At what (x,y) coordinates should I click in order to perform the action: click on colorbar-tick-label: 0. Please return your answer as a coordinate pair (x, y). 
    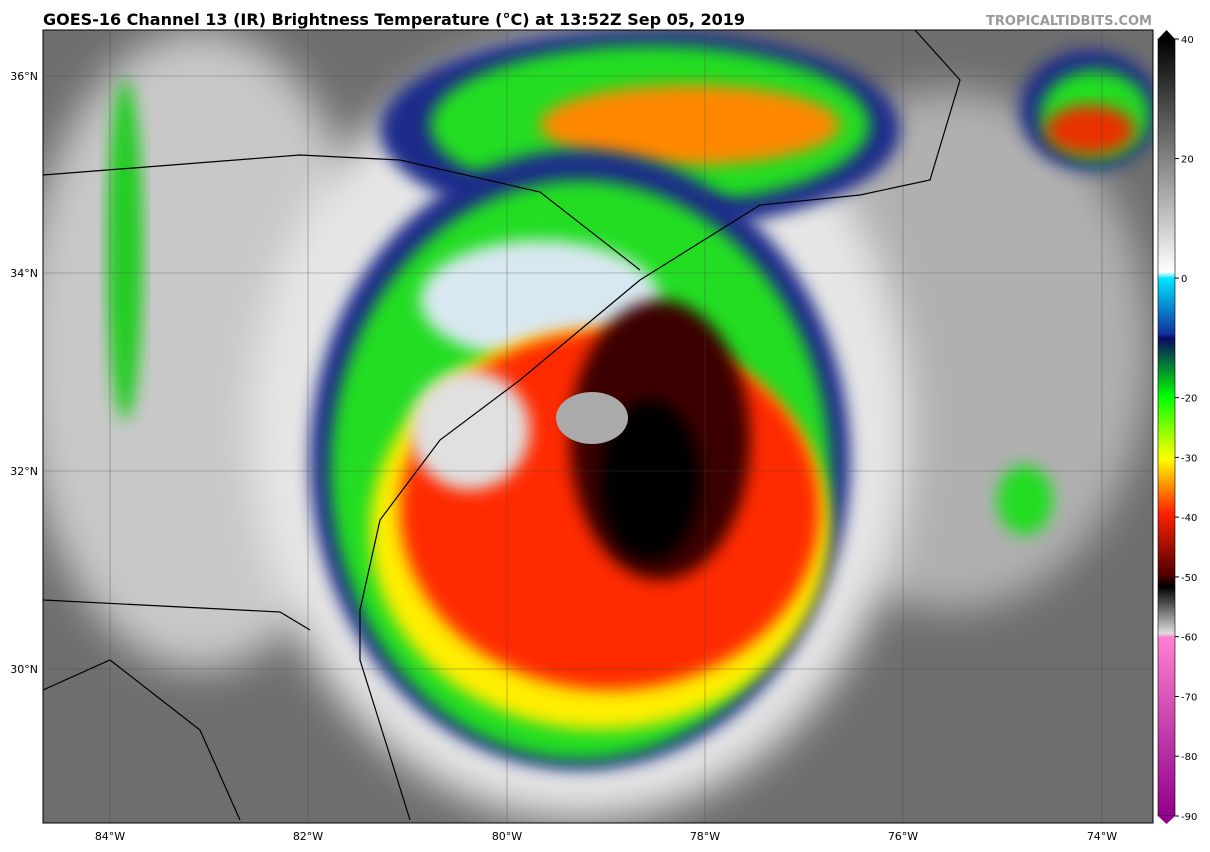
    Looking at the image, I should click on (1184, 279).